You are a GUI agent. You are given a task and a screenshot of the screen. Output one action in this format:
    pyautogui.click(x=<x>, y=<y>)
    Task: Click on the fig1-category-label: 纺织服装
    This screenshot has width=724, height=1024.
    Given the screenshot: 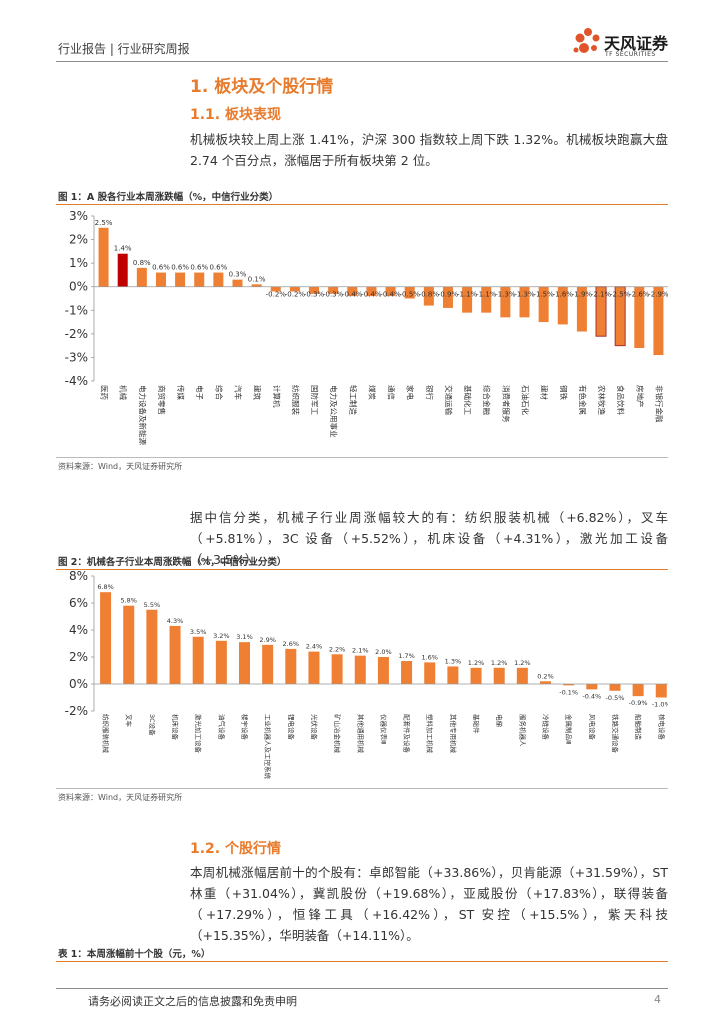 What is the action you would take?
    pyautogui.click(x=296, y=400)
    